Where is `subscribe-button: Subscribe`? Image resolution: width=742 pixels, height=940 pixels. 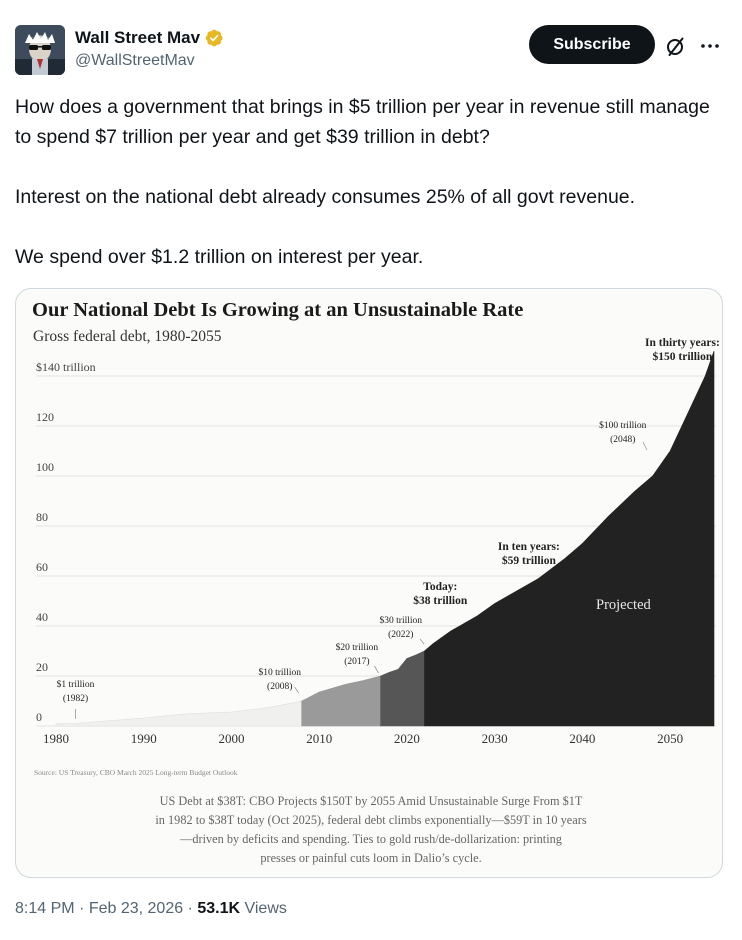 subscribe-button: Subscribe is located at coordinates (592, 44).